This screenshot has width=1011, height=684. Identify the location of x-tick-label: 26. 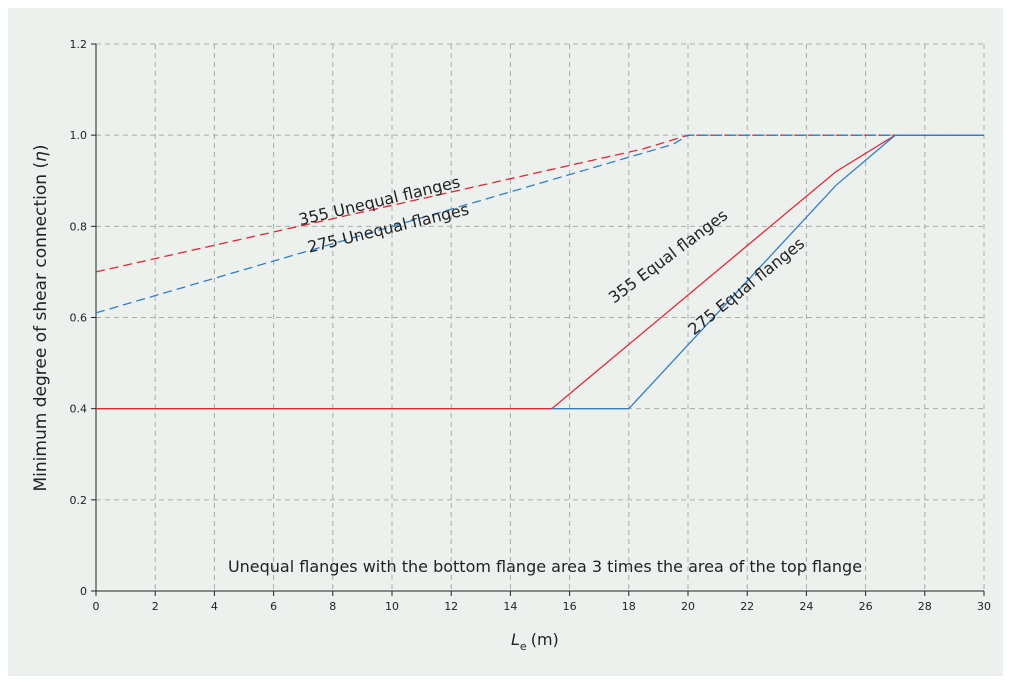
(866, 606).